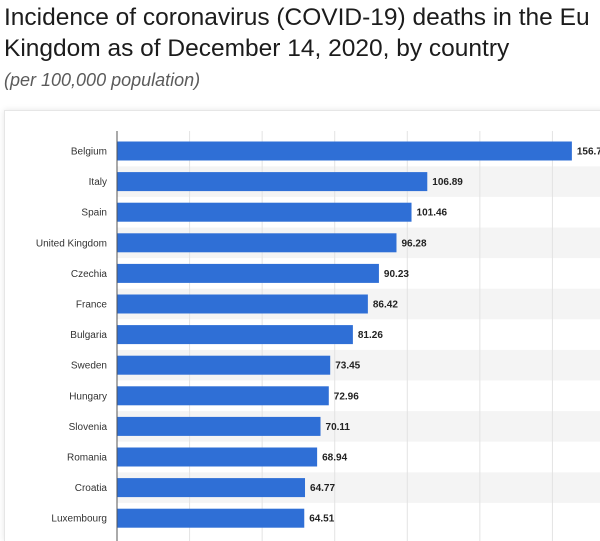 This screenshot has height=541, width=600. I want to click on value-label: 64.77, so click(322, 488).